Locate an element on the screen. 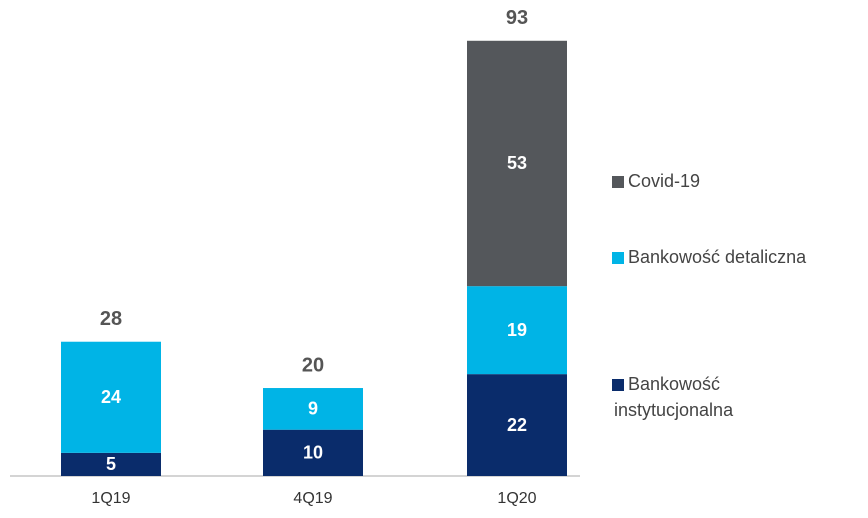 The image size is (868, 518). legend-line: Bankowość is located at coordinates (674, 384).